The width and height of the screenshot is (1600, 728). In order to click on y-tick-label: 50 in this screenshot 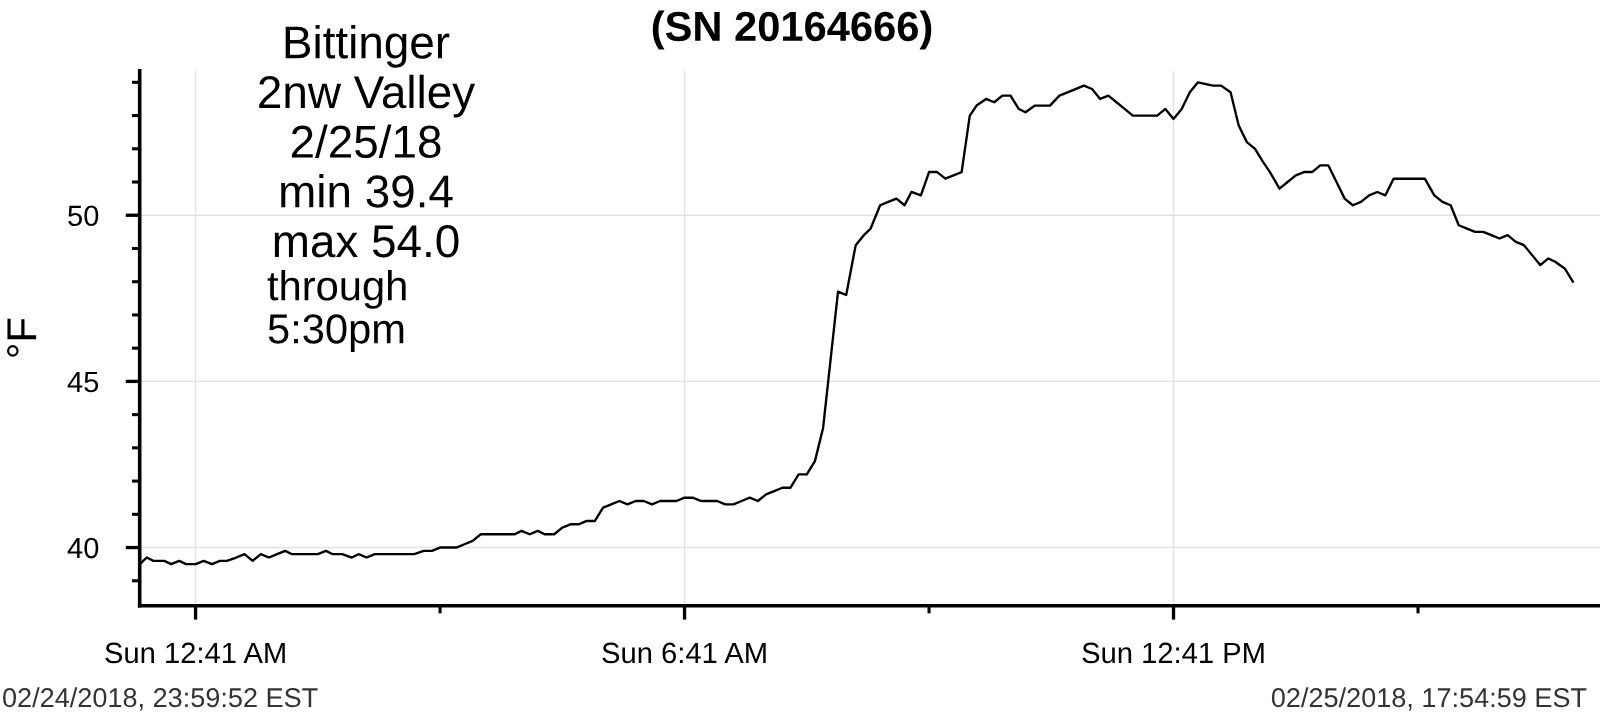, I will do `click(83, 216)`.